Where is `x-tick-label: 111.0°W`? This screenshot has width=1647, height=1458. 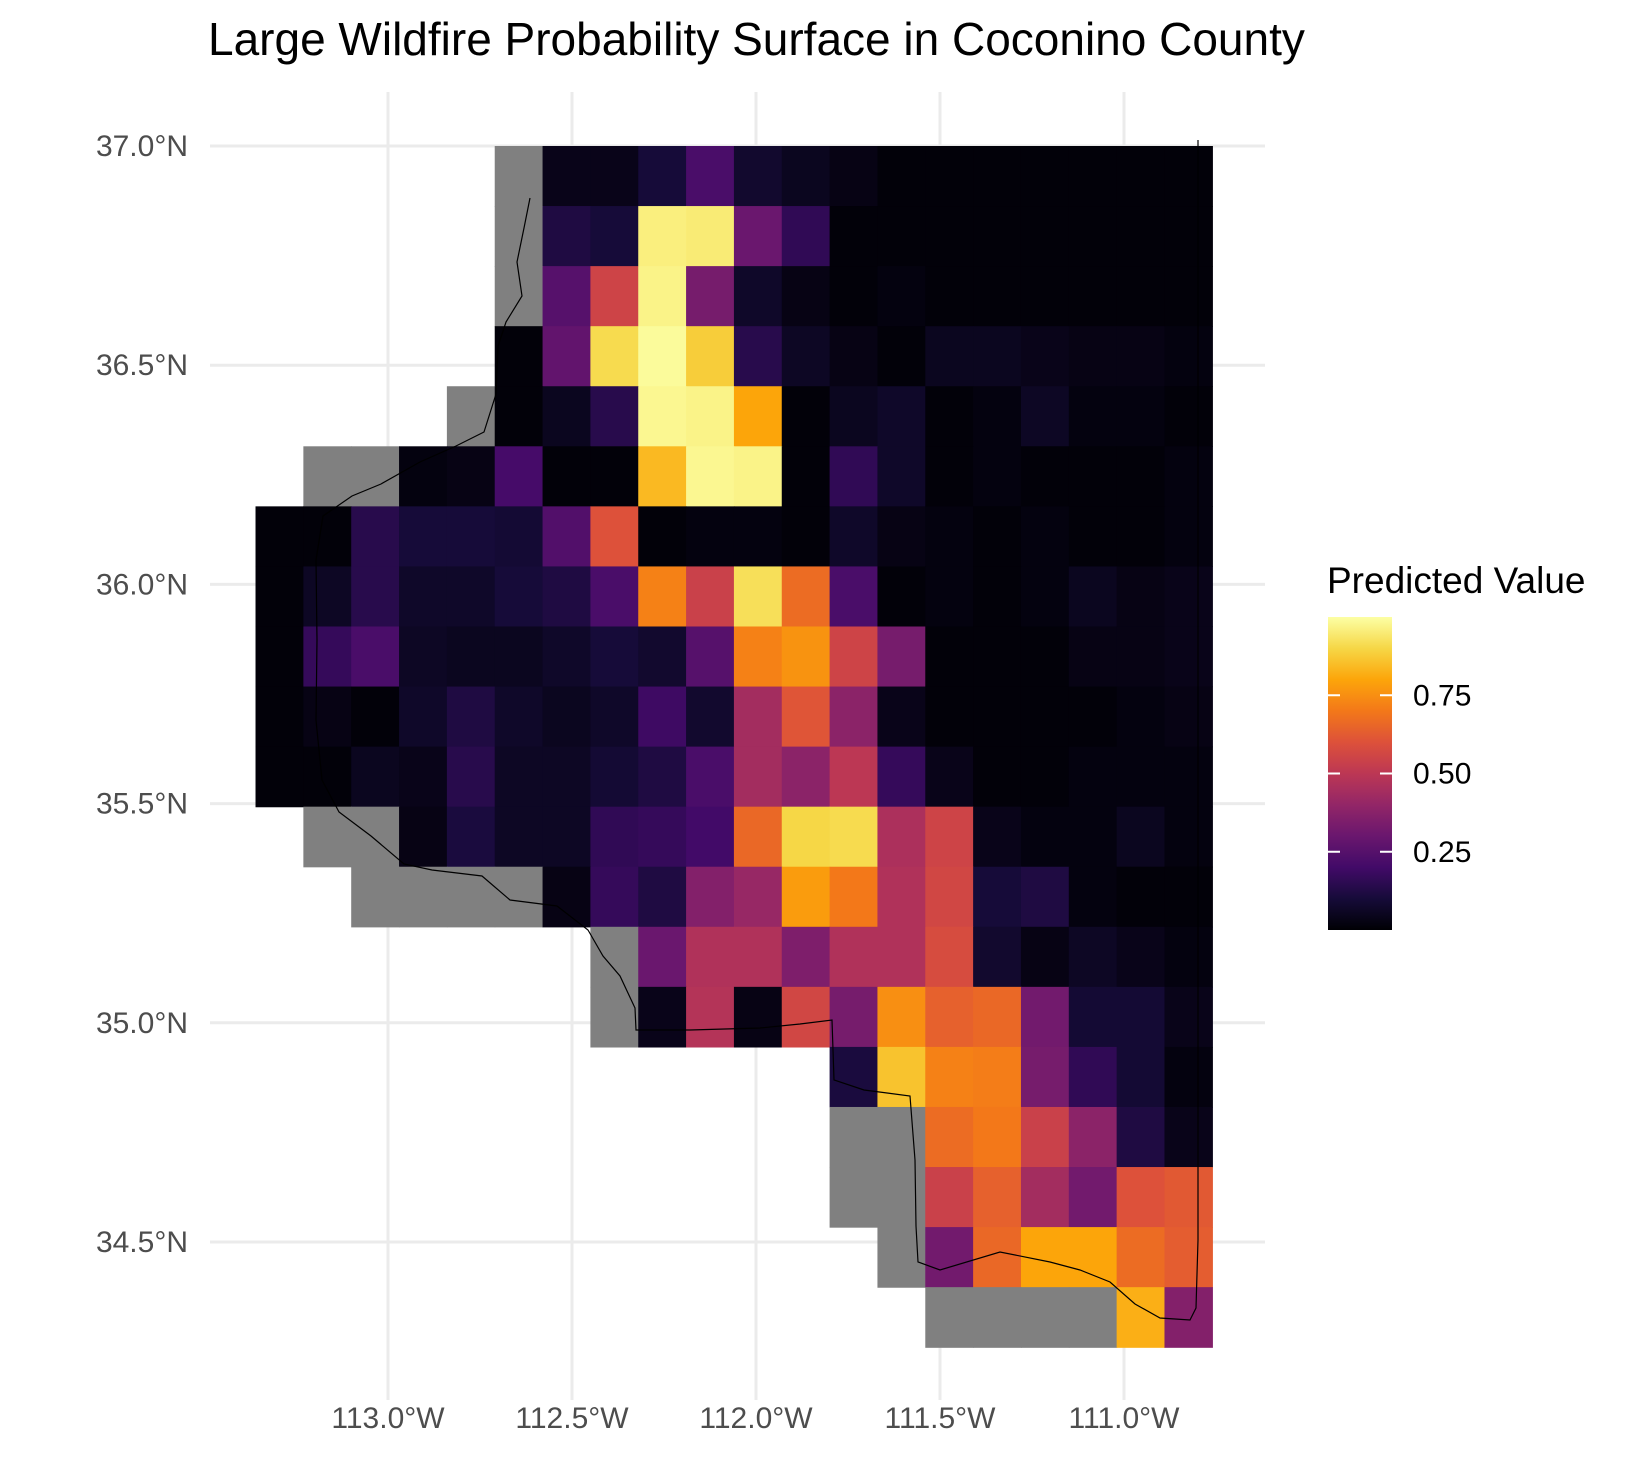
x-tick-label: 111.0°W is located at coordinates (1125, 1418).